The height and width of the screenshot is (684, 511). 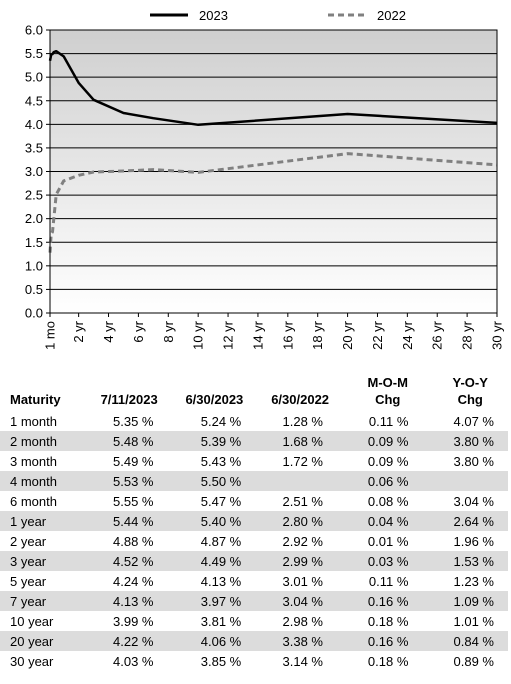 What do you see at coordinates (254, 621) in the screenshot?
I see `table-row: 10 year 3.99 % 3.81 % 2.98 % 0.18 % 1.01 %` at bounding box center [254, 621].